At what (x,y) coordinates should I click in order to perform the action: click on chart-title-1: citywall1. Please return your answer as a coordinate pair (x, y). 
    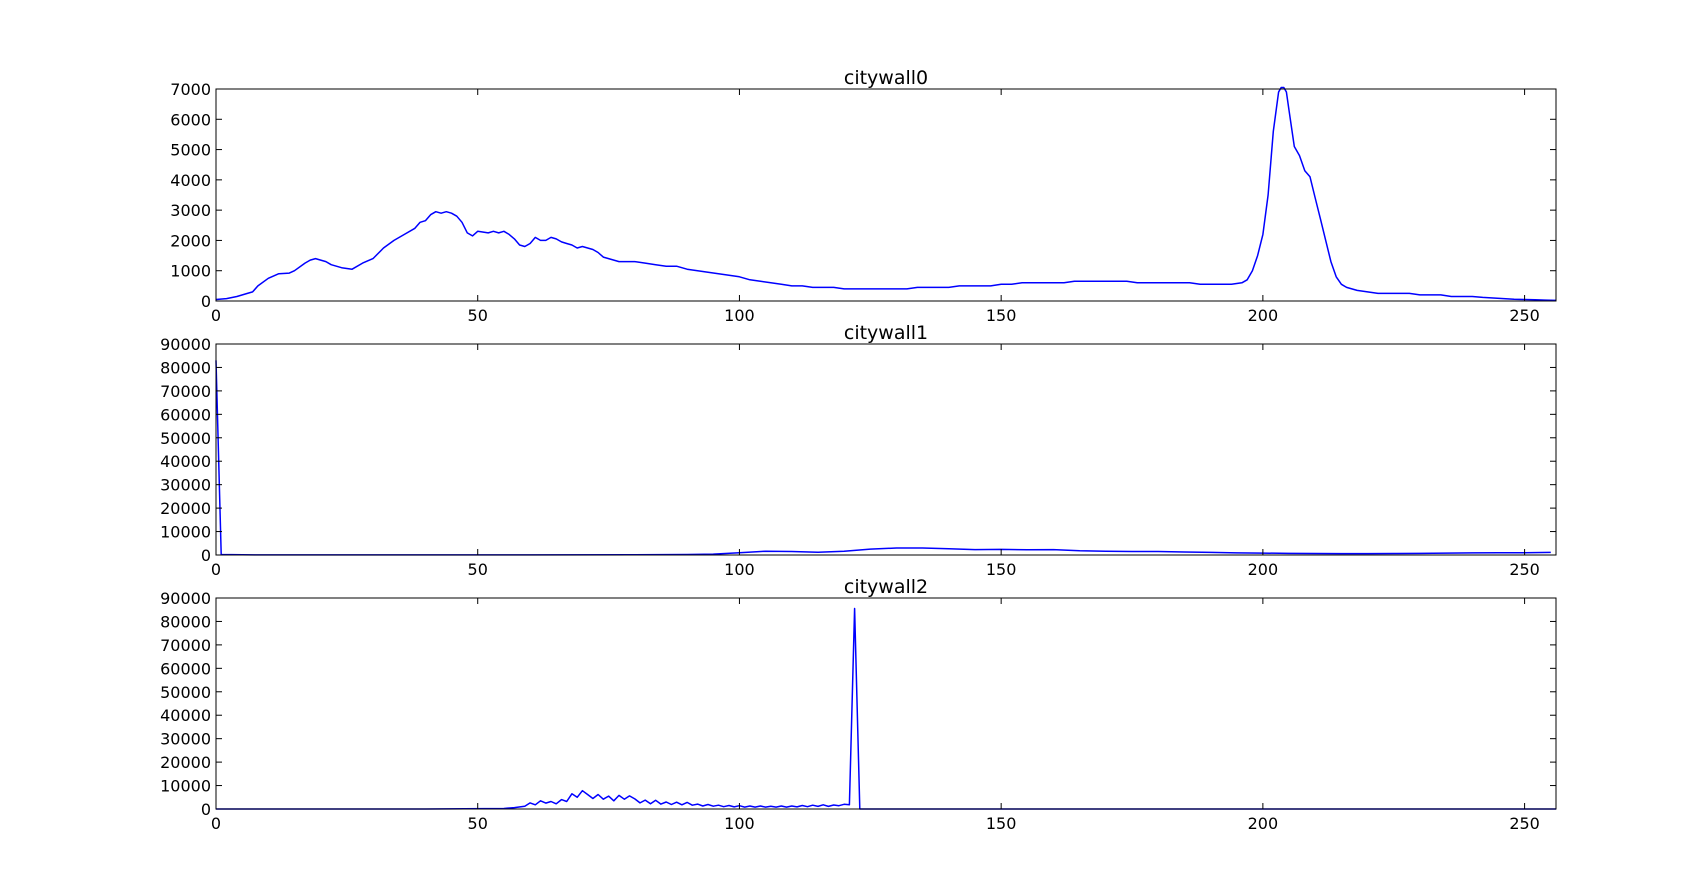
    Looking at the image, I should click on (886, 333).